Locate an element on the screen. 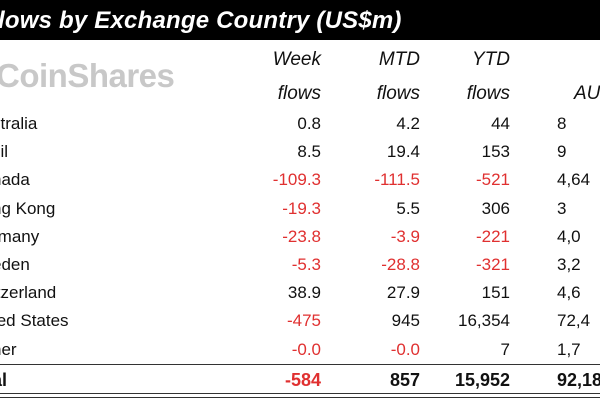  aum-value: 3 is located at coordinates (562, 208).